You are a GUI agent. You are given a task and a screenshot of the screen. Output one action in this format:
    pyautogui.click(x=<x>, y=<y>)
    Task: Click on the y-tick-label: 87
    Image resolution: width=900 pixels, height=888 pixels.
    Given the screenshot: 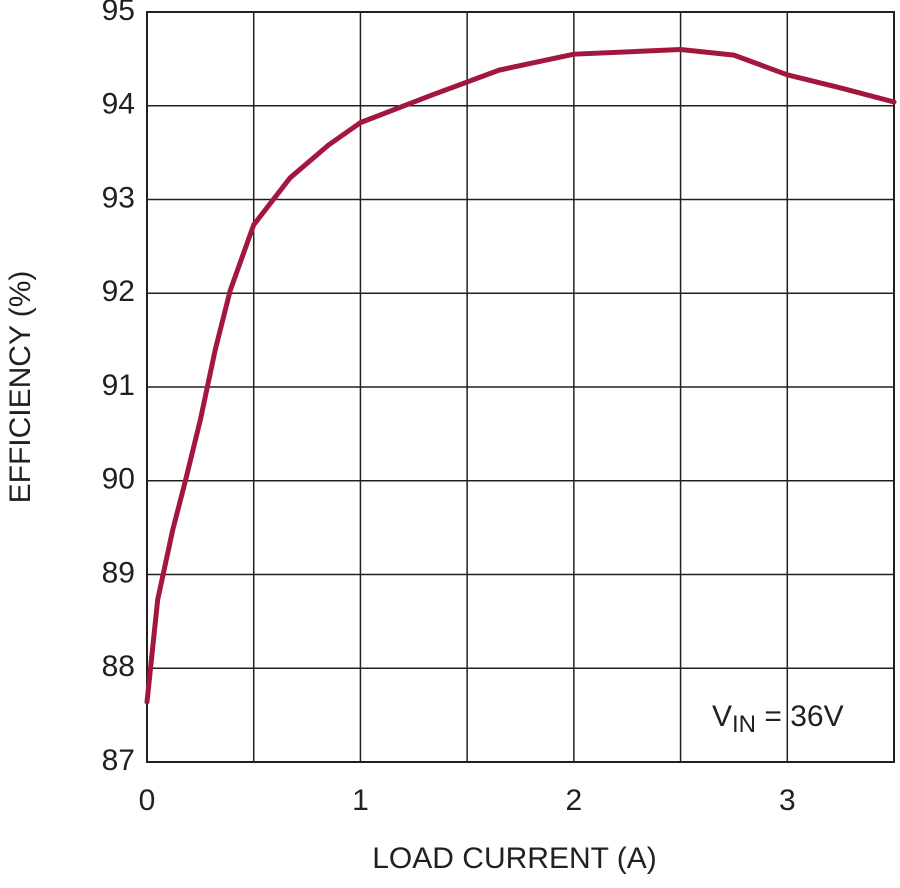 What is the action you would take?
    pyautogui.click(x=118, y=760)
    